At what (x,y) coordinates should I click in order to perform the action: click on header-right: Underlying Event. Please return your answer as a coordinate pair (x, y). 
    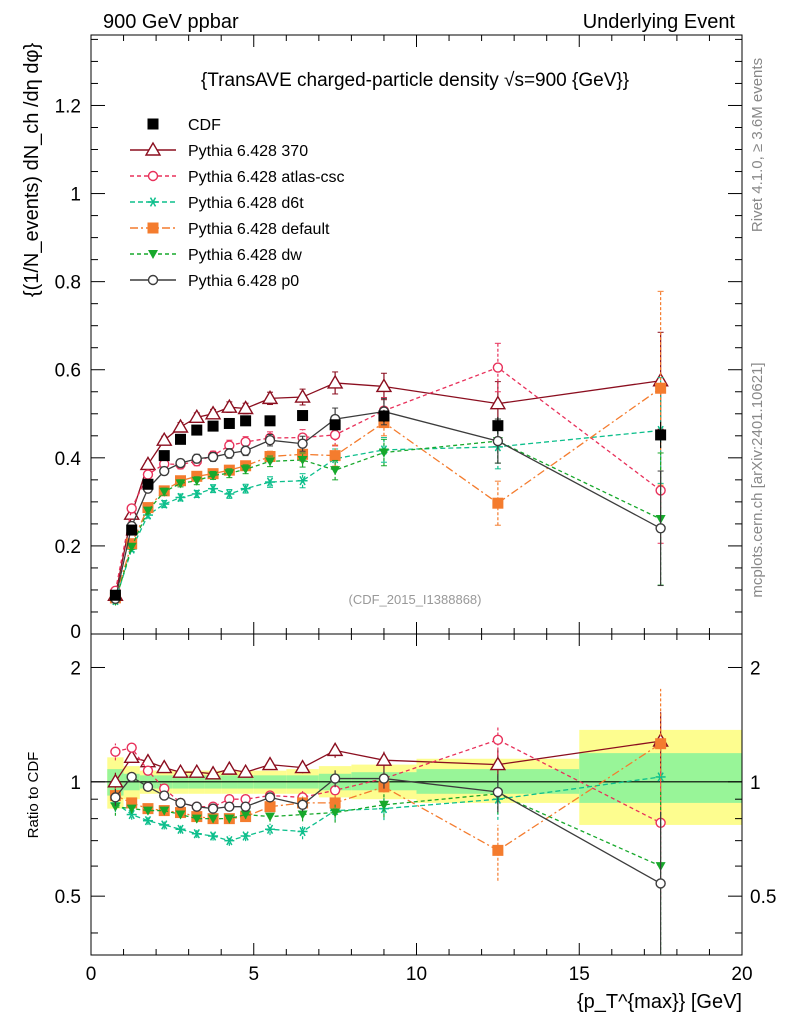
    Looking at the image, I should click on (659, 22).